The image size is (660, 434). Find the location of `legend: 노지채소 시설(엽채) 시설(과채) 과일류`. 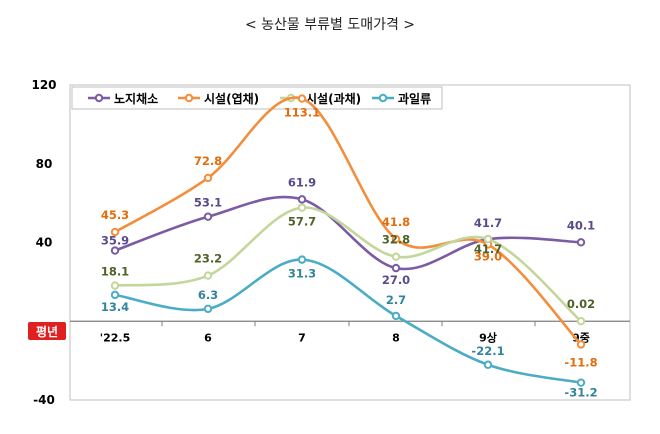

legend: 노지채소 시설(엽채) 시설(과채) 과일류 is located at coordinates (257, 98).